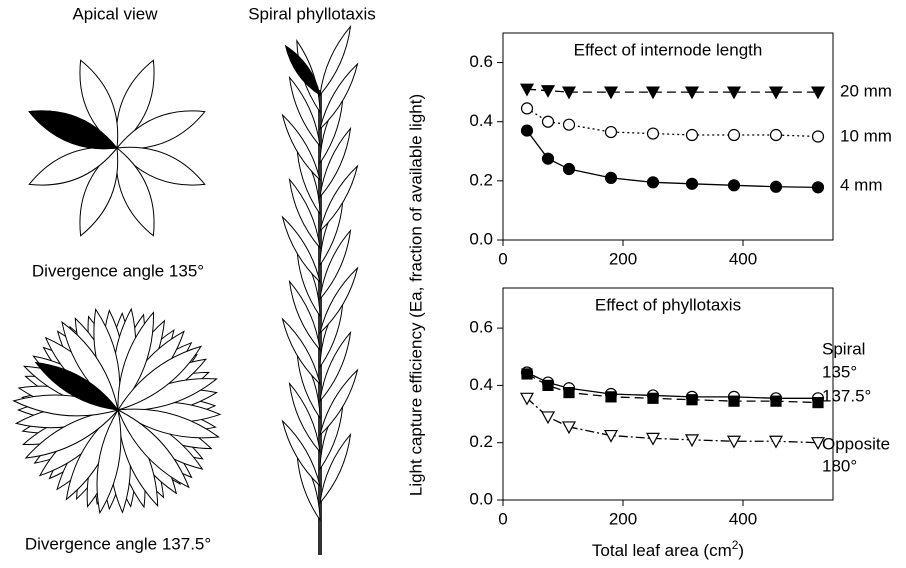 Image resolution: width=906 pixels, height=568 pixels. What do you see at coordinates (668, 304) in the screenshot?
I see `chart-title: Effect of phyllotaxis` at bounding box center [668, 304].